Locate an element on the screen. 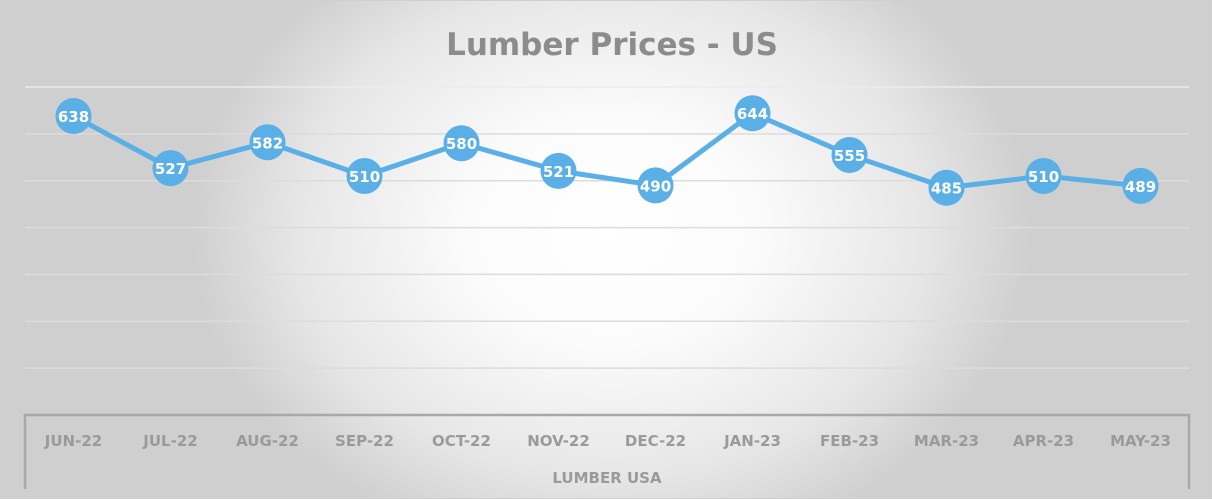 The image size is (1212, 500). data-label: 489 is located at coordinates (1140, 187).